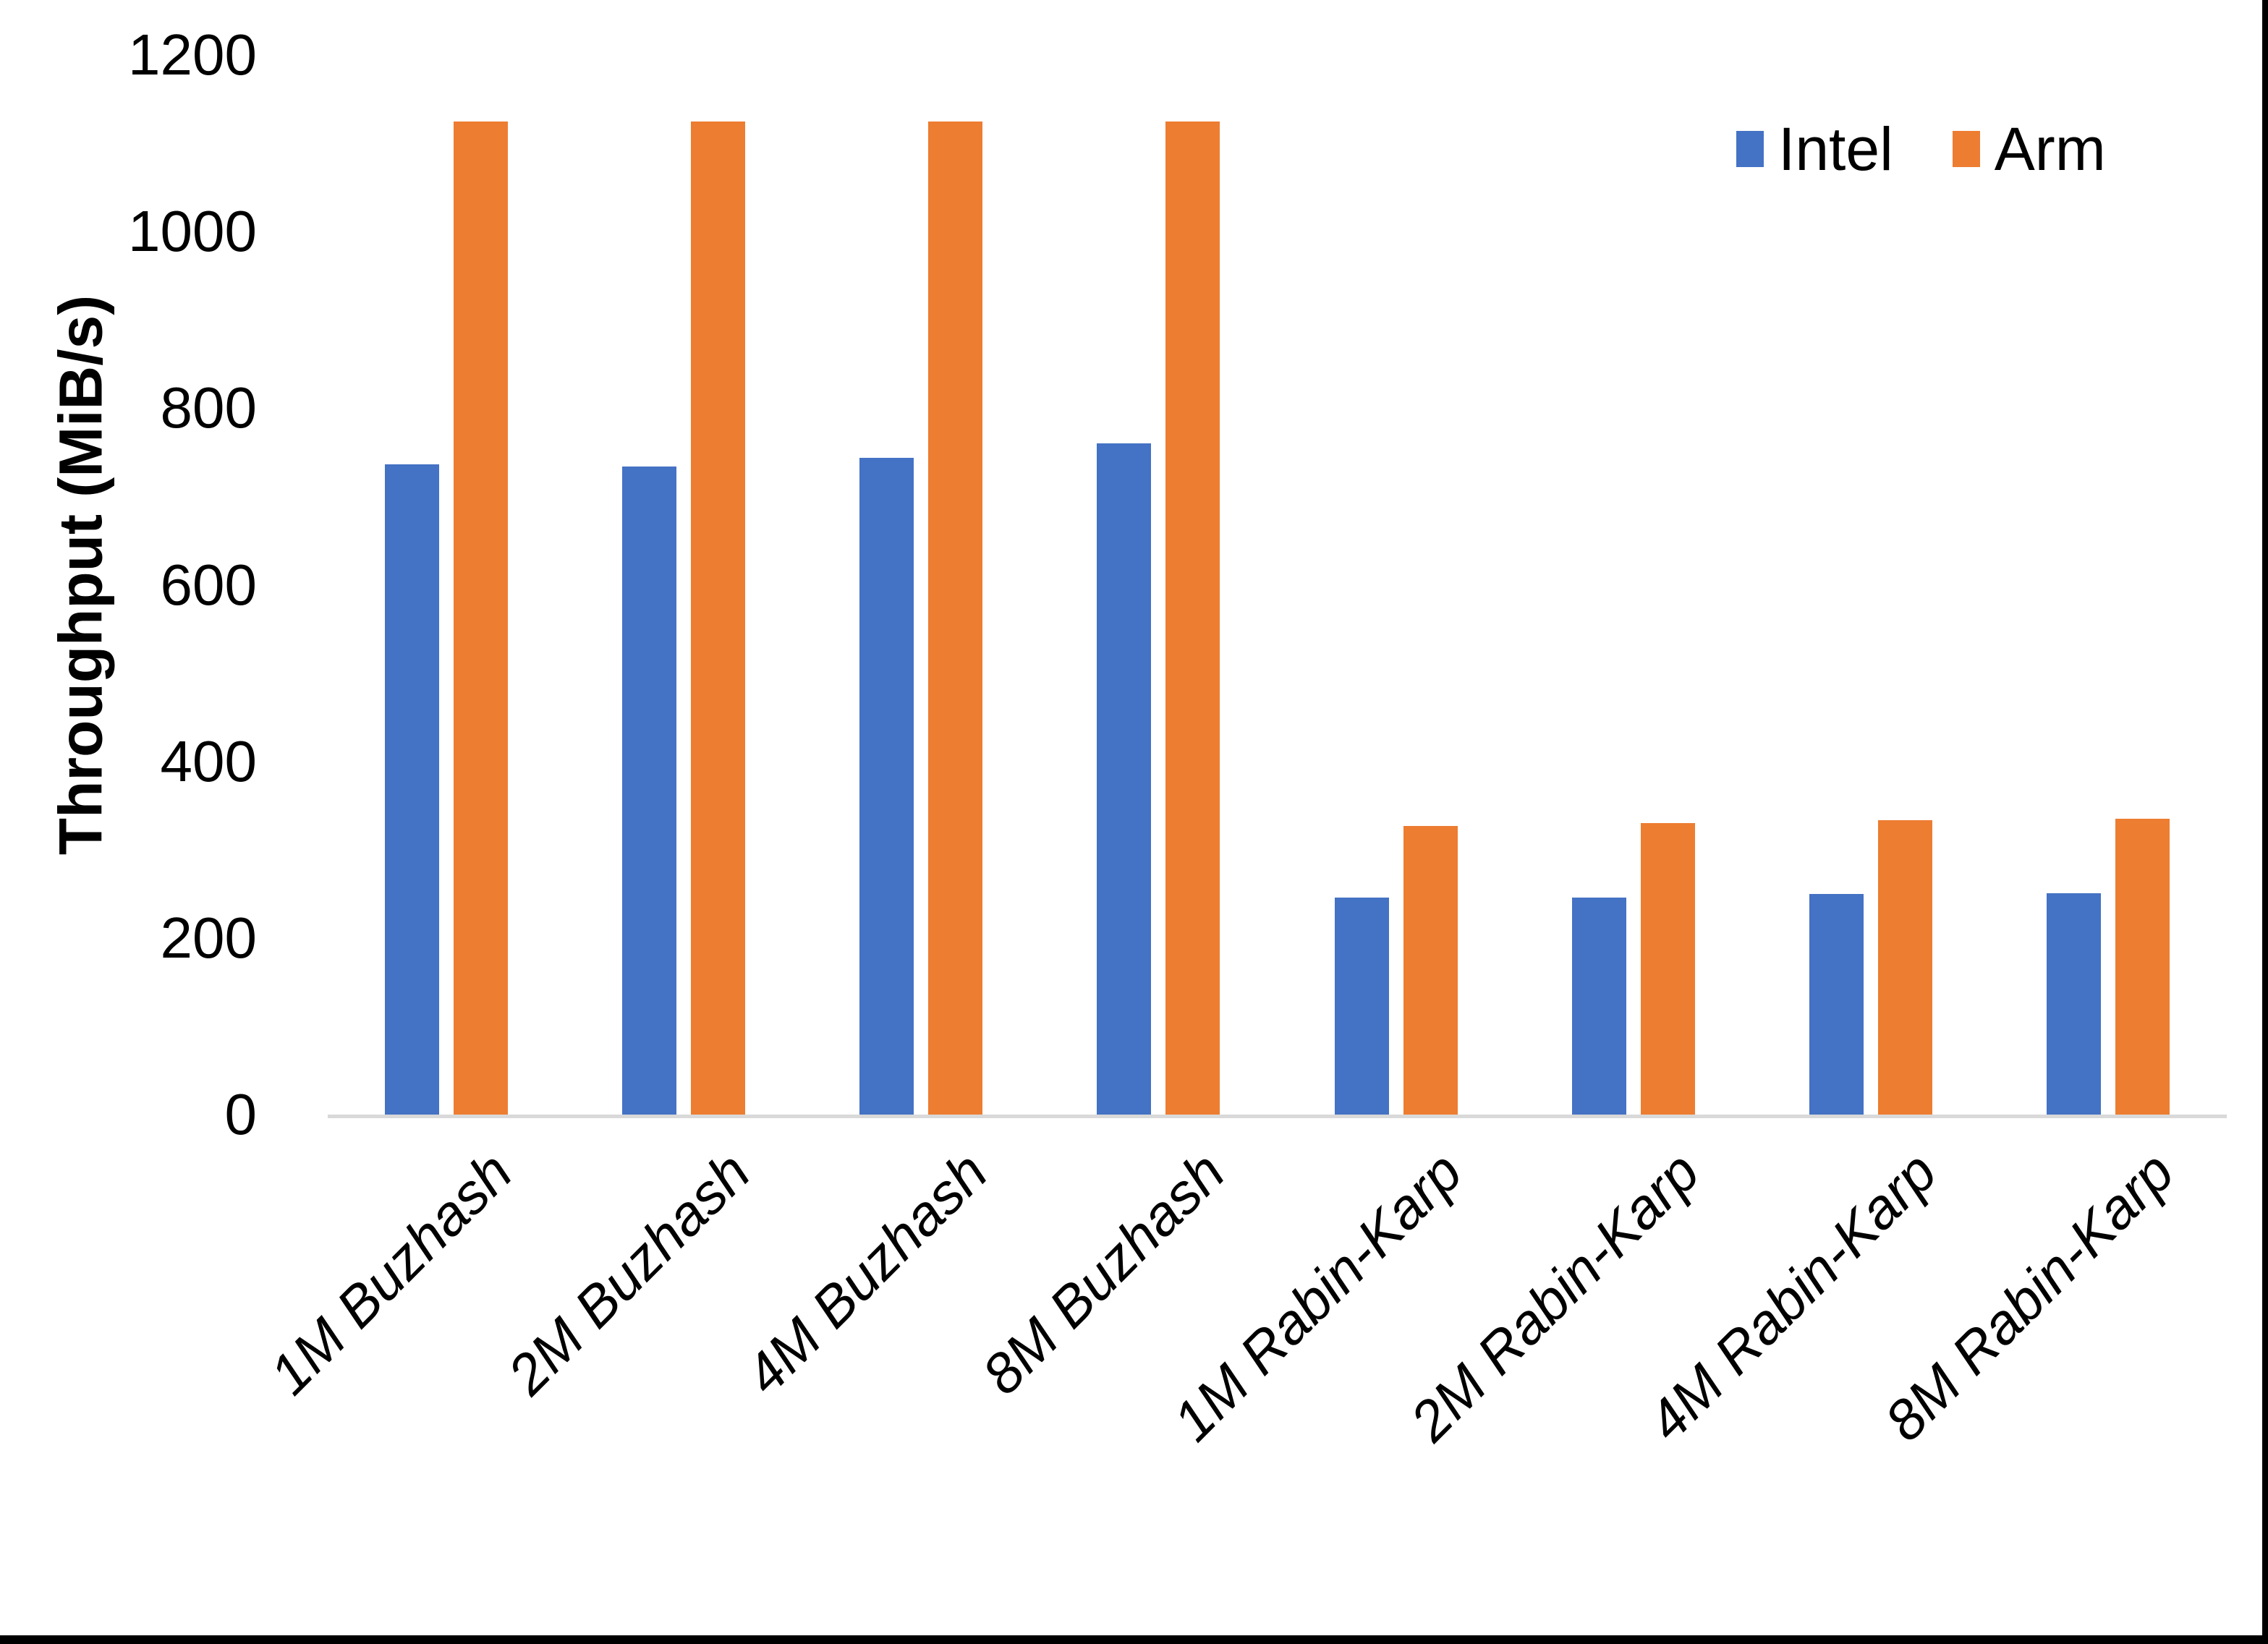 Image resolution: width=2268 pixels, height=1644 pixels. I want to click on y-tick-label: 1200, so click(192, 54).